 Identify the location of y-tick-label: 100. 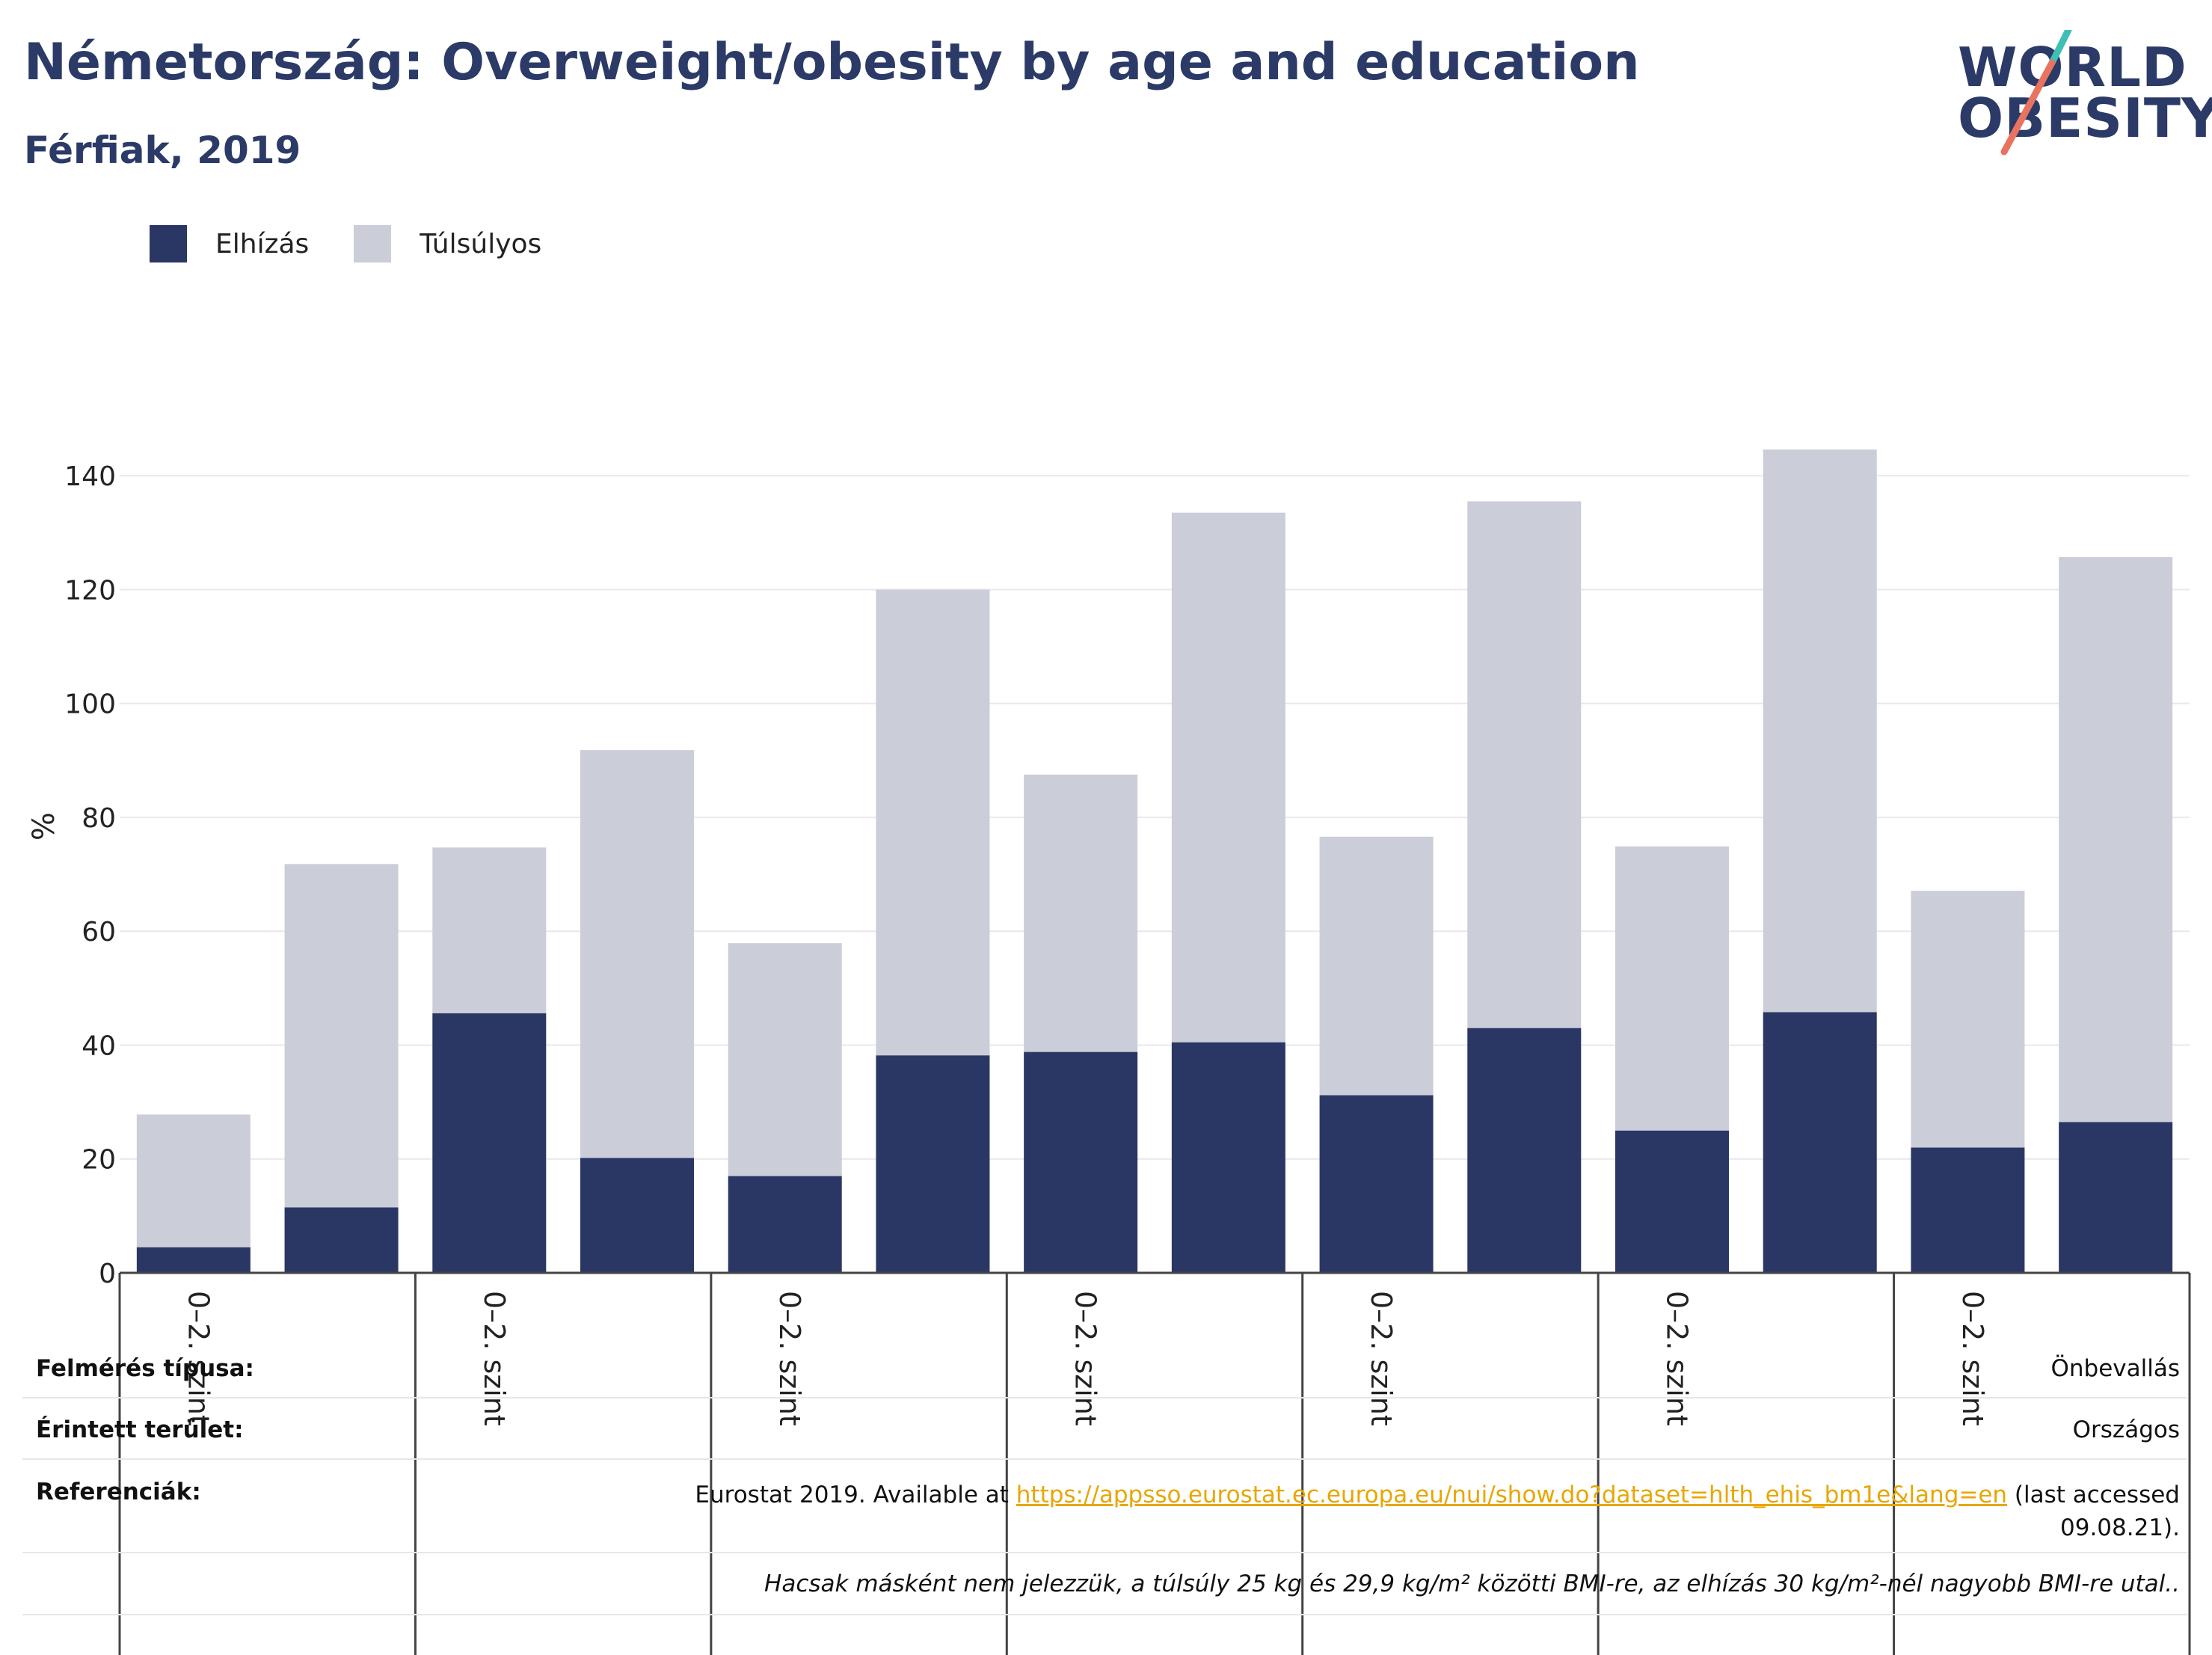
(90, 705).